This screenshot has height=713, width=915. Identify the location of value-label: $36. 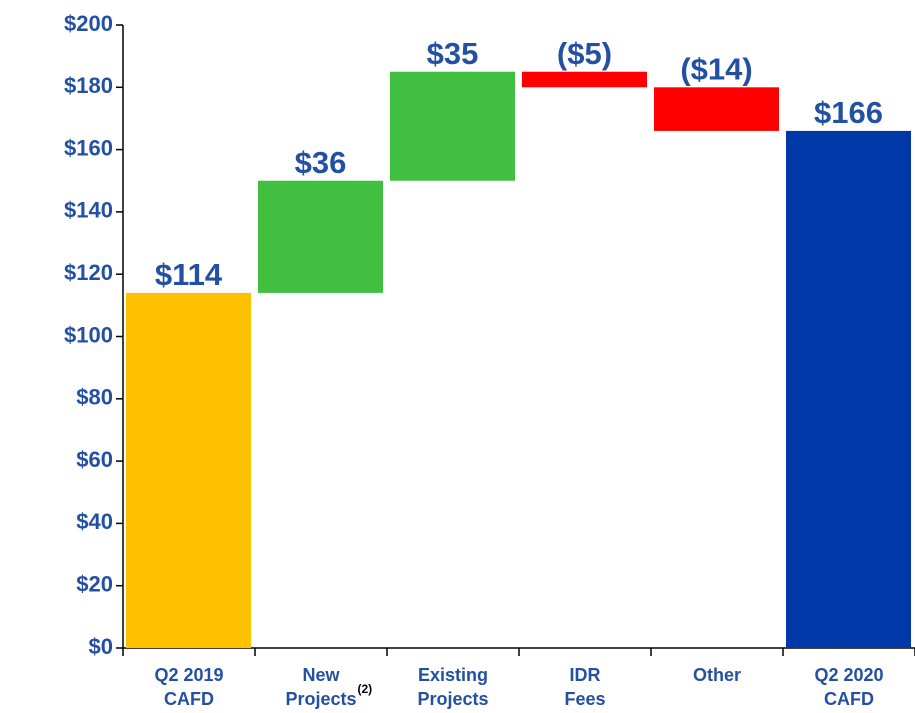
(321, 162).